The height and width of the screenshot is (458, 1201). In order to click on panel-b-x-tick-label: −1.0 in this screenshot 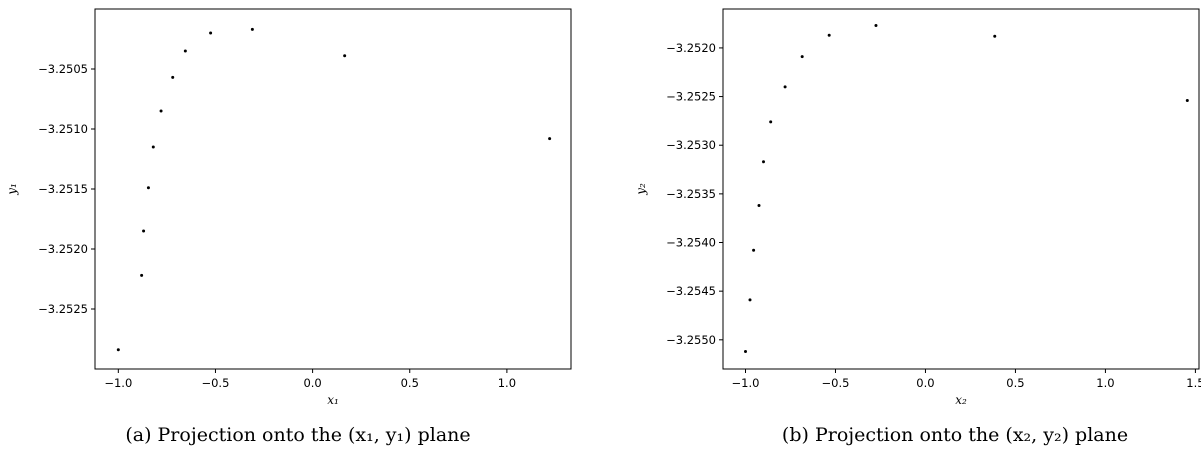, I will do `click(746, 383)`.